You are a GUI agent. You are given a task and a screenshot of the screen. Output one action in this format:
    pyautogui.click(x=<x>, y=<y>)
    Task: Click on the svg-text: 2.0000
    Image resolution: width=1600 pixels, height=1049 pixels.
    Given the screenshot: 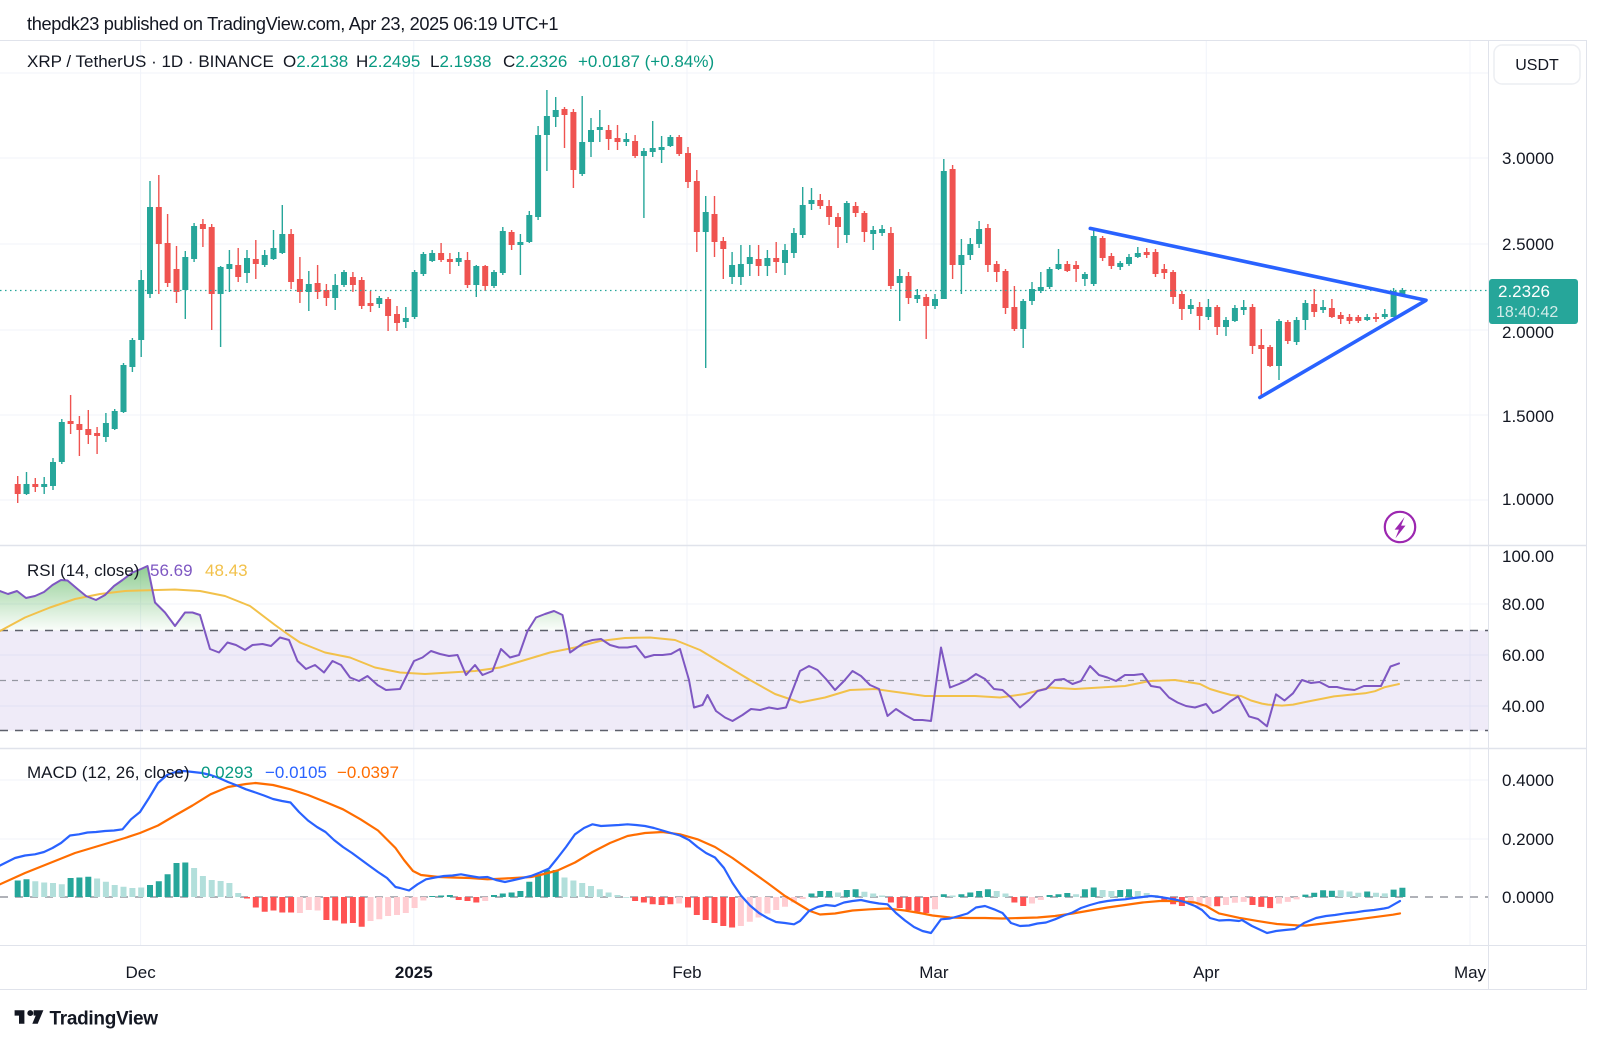 What is the action you would take?
    pyautogui.click(x=1528, y=332)
    